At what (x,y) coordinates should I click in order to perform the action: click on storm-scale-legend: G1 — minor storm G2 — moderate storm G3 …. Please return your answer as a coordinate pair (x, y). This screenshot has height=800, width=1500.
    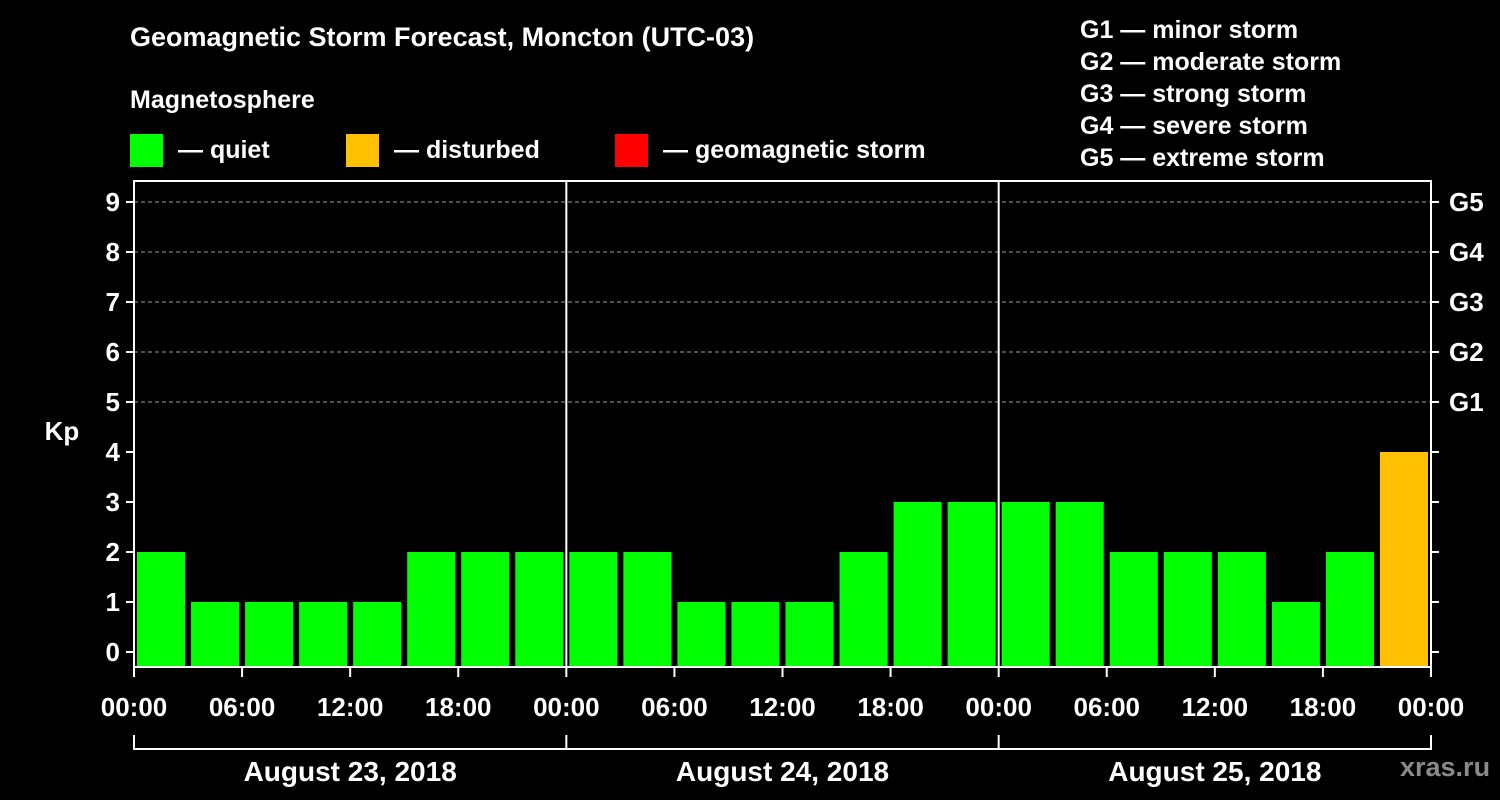
    Looking at the image, I should click on (1210, 94).